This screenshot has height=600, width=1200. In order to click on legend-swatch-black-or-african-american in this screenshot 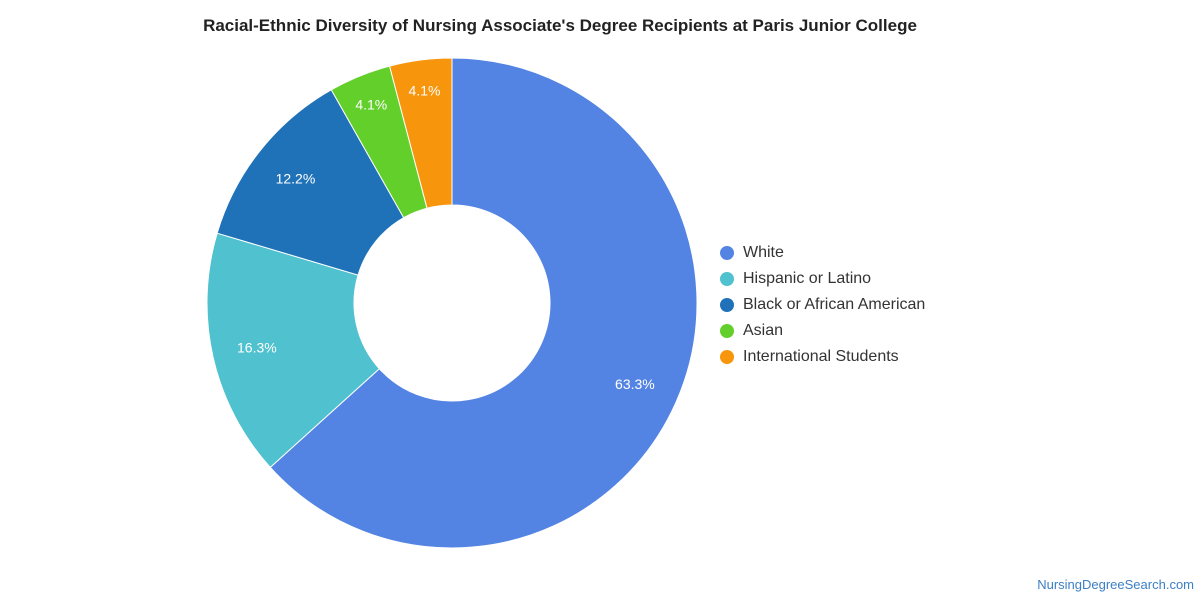, I will do `click(727, 305)`.